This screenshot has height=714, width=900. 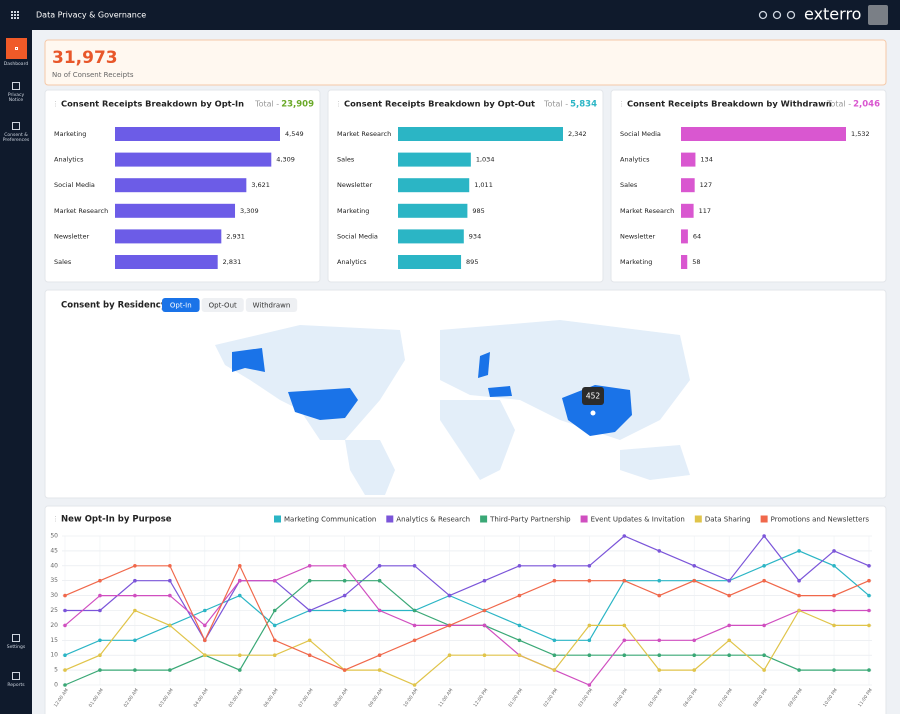 What do you see at coordinates (820, 520) in the screenshot?
I see `legend-label: Promotions and Newsletters` at bounding box center [820, 520].